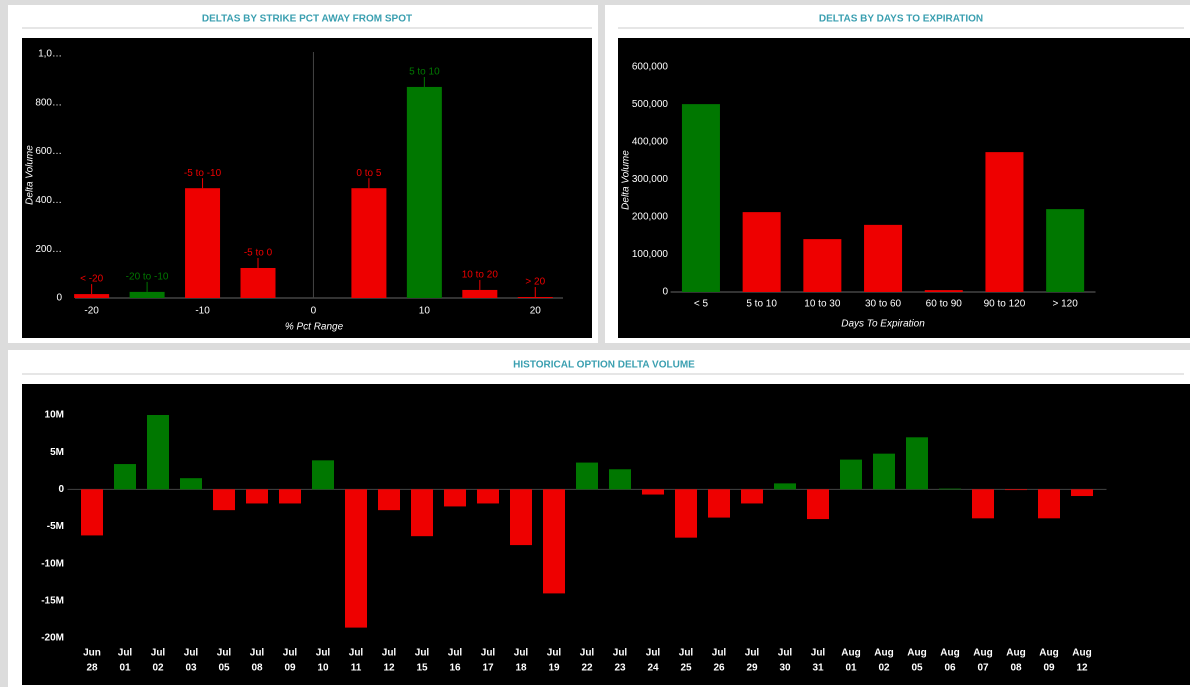 The height and width of the screenshot is (687, 1190). Describe the element at coordinates (1005, 304) in the screenshot. I see `x-tick-label: 90 to 120` at that location.